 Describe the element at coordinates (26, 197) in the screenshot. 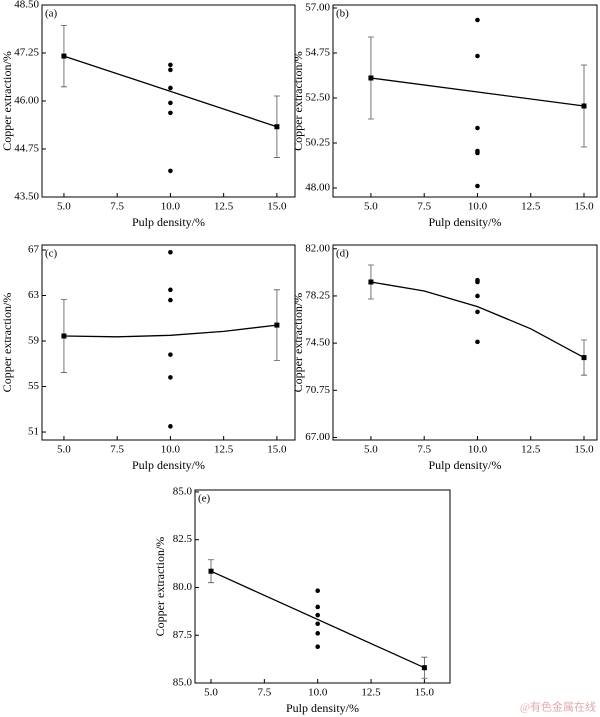

I see `y-tick-label: 43.50` at that location.